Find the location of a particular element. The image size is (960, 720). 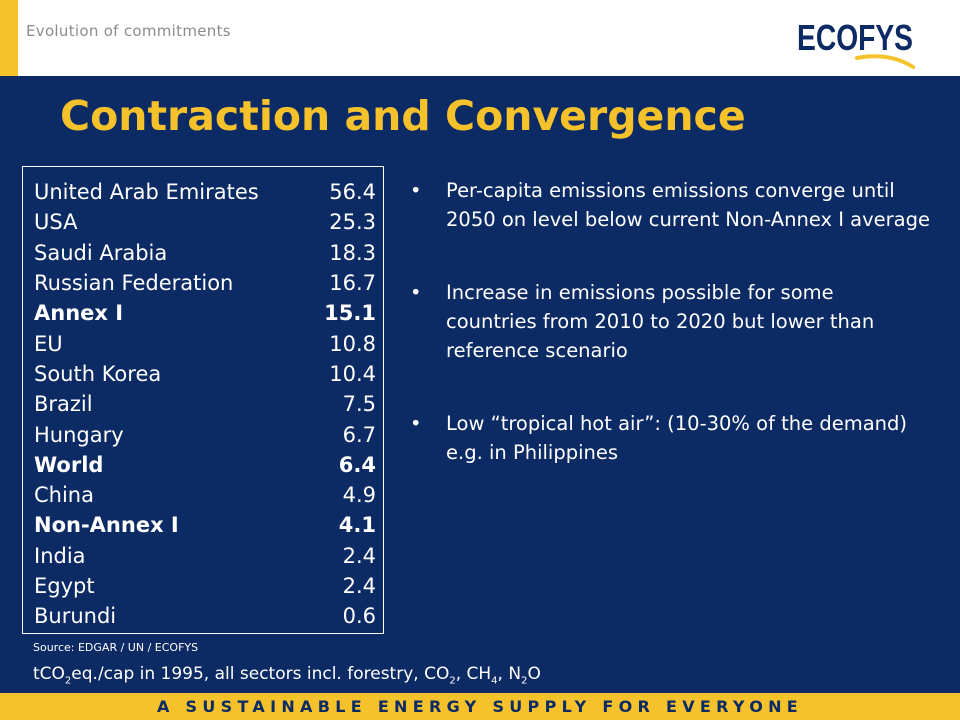

units-text-5: O is located at coordinates (534, 674).